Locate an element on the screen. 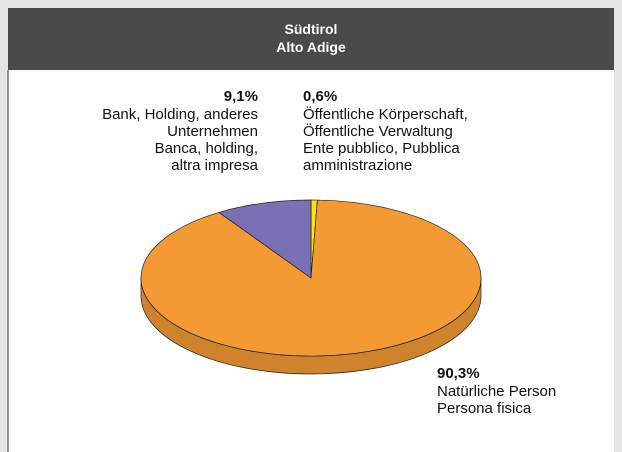 The image size is (622, 452). header is located at coordinates (311, 39).